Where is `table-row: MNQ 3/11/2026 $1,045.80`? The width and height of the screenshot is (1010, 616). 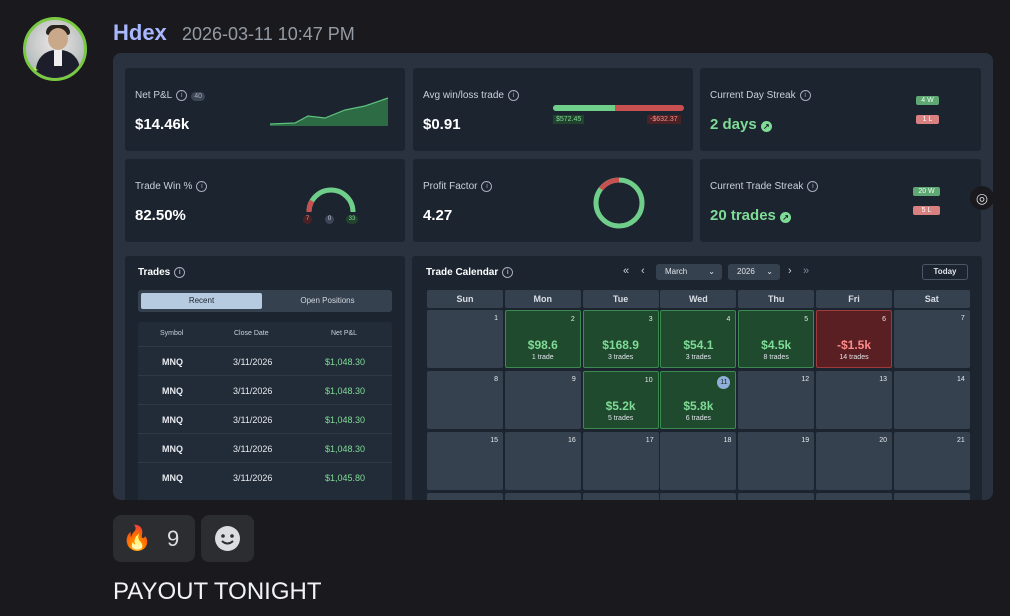 table-row: MNQ 3/11/2026 $1,045.80 is located at coordinates (265, 476).